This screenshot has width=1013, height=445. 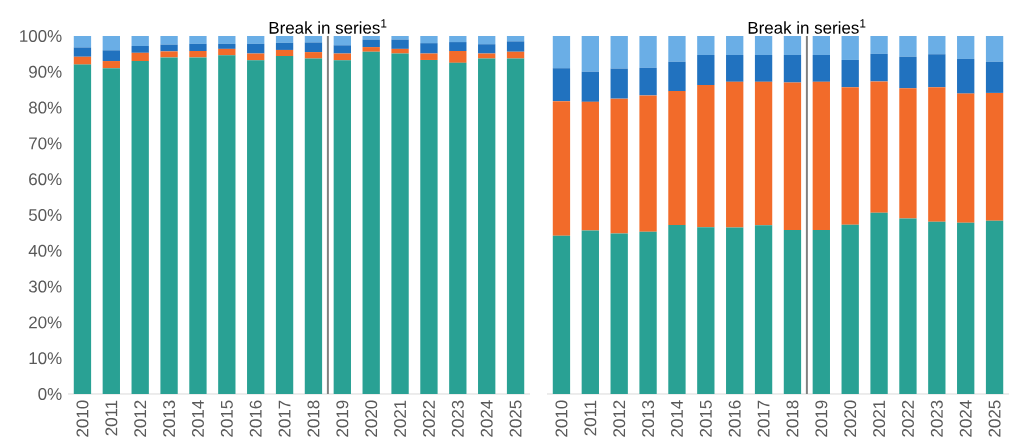 I want to click on y-tick-label: 60%, so click(x=45, y=179).